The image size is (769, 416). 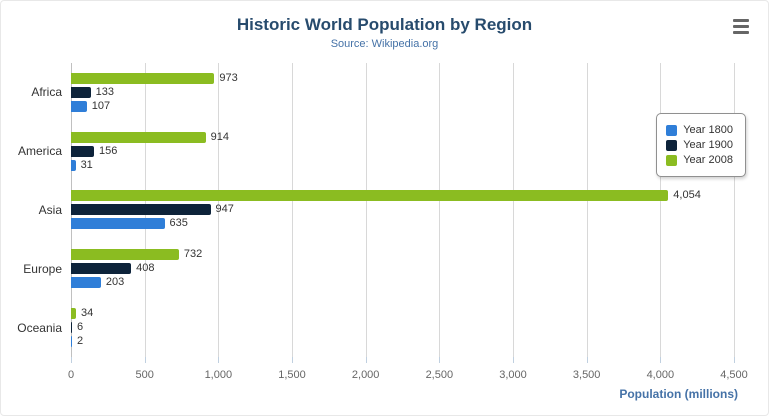 I want to click on bar-row: 2, so click(x=402, y=341).